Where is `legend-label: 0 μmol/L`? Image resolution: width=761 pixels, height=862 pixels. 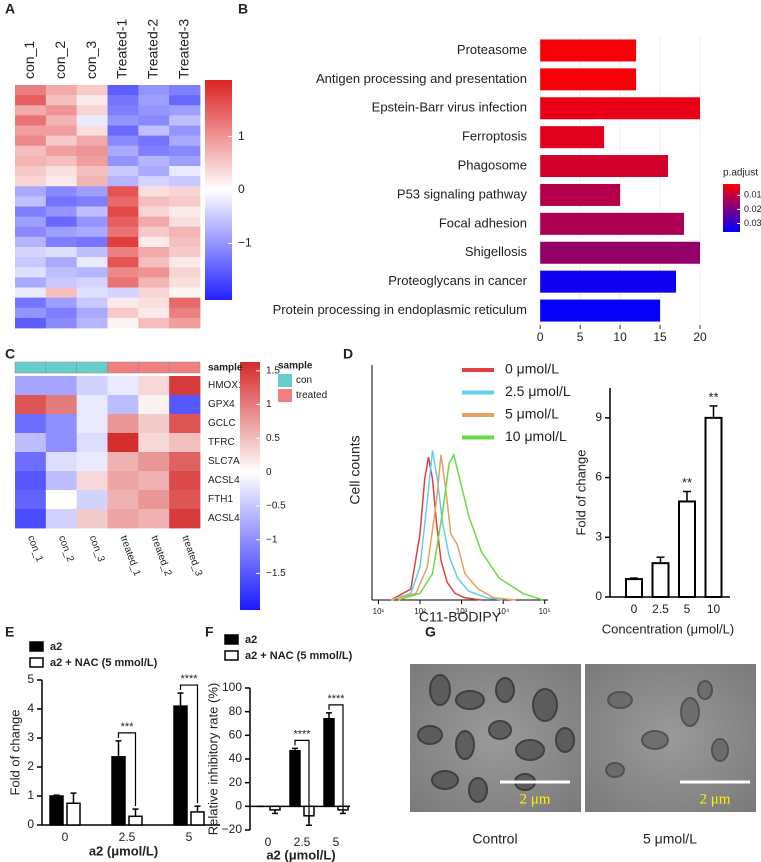
legend-label: 0 μmol/L is located at coordinates (532, 369).